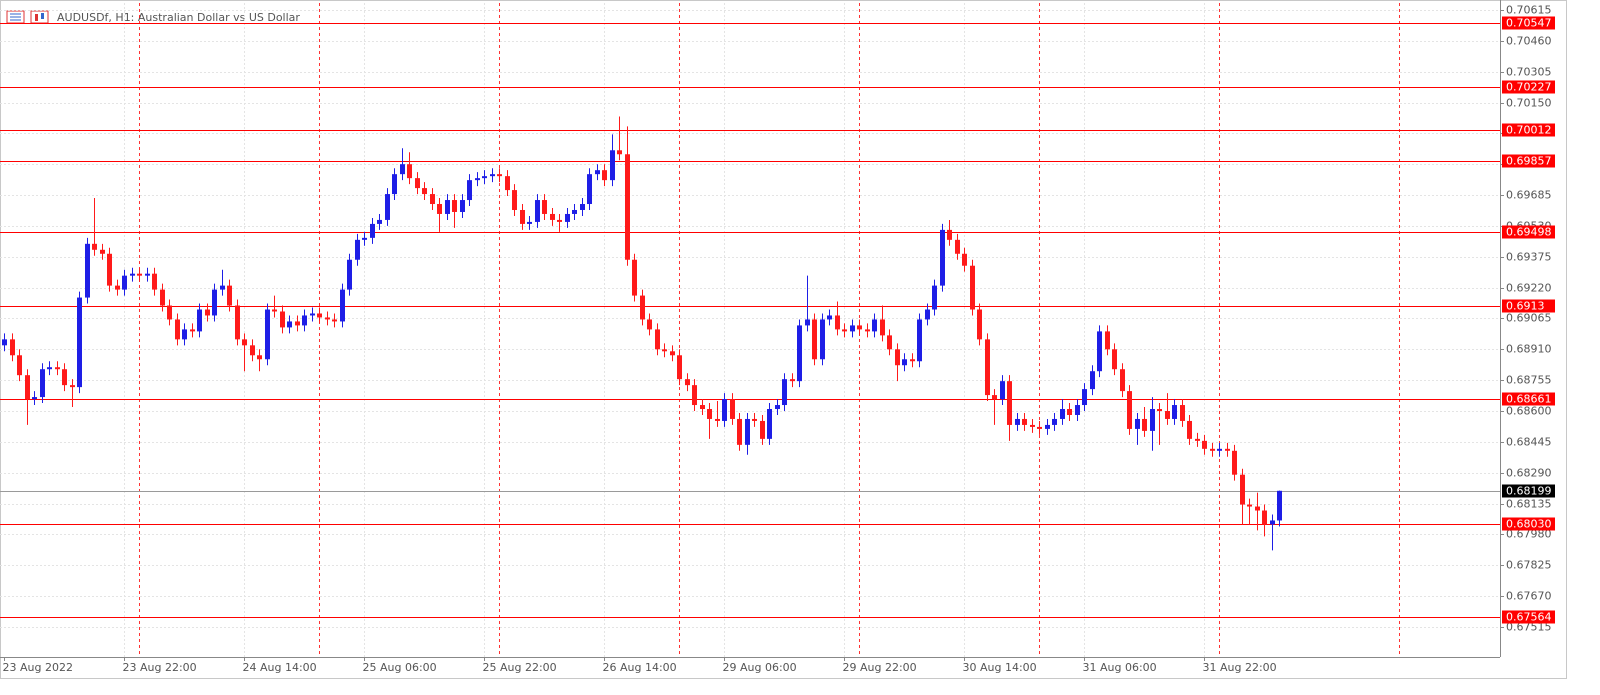  Describe the element at coordinates (1000, 667) in the screenshot. I see `x-tick-label: 30 Aug 14:00` at that location.